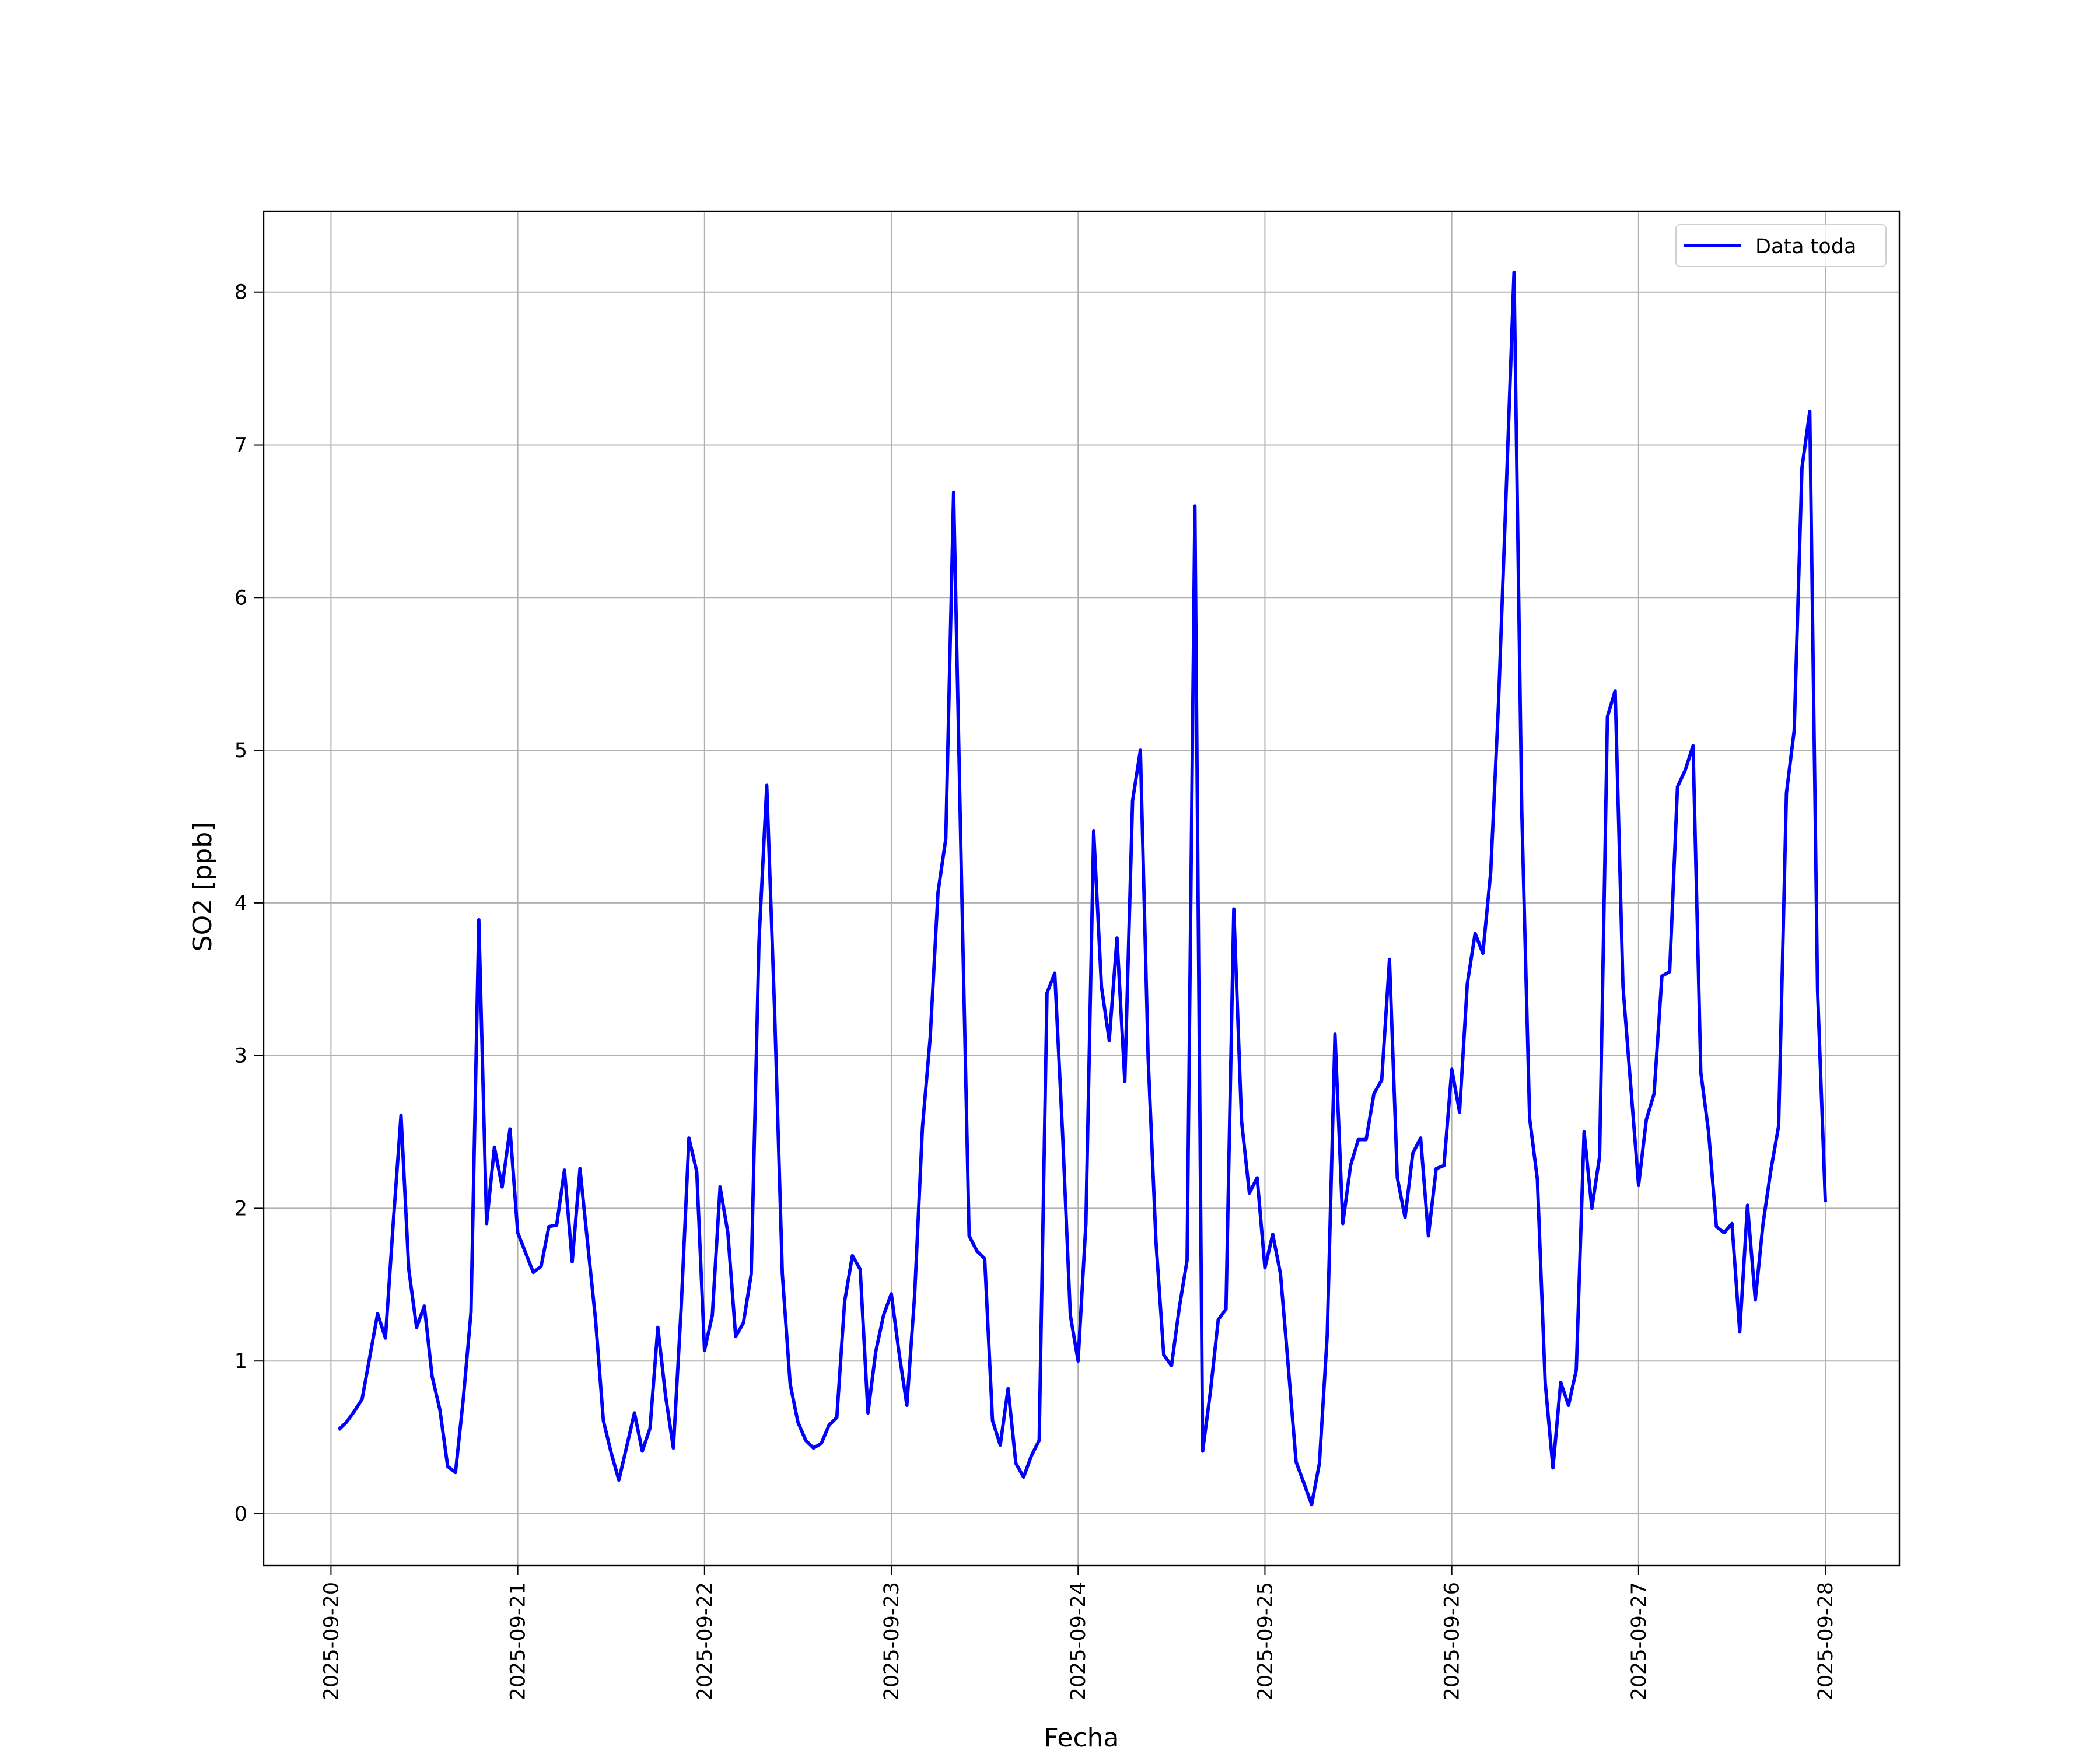 This screenshot has height=1750, width=2100. I want to click on y-tick-label: 3, so click(241, 1056).